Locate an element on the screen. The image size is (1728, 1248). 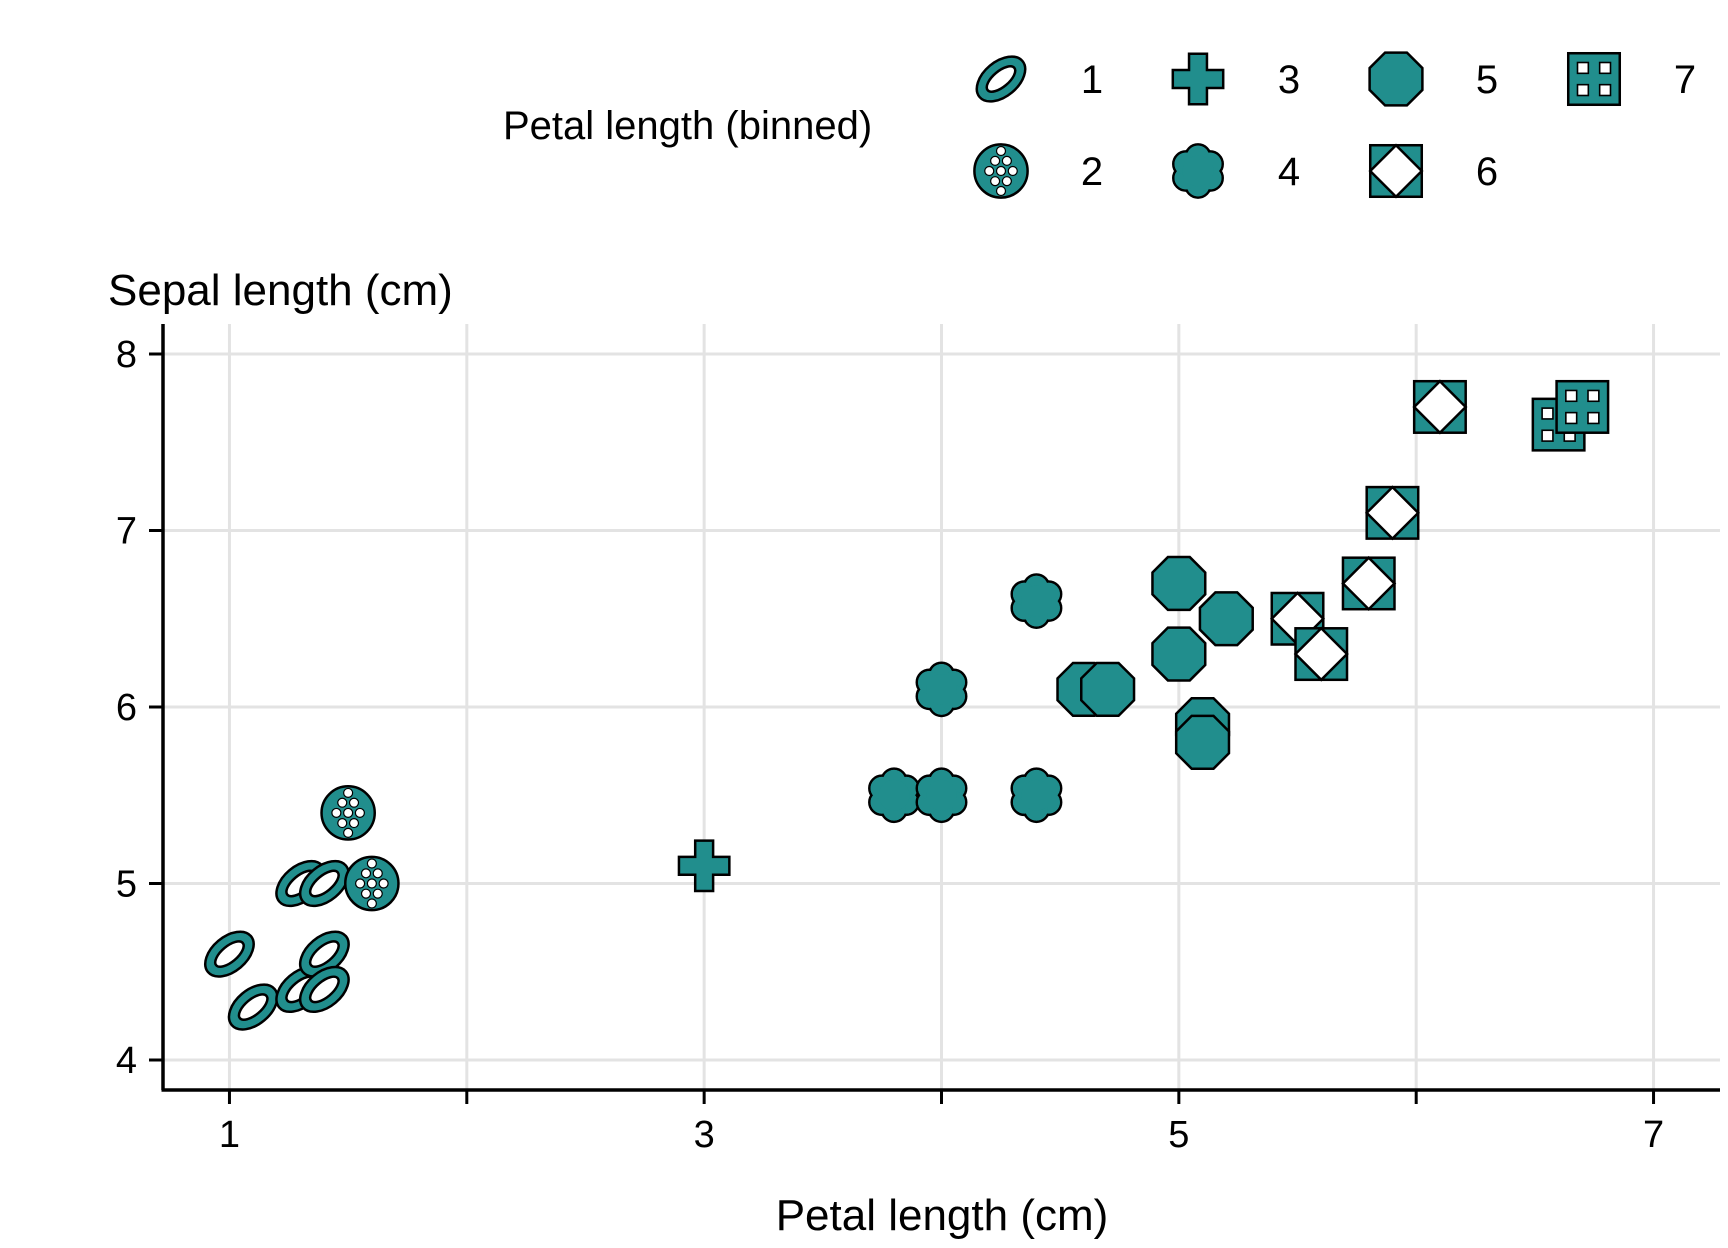
legend-label: 4 is located at coordinates (1289, 172).